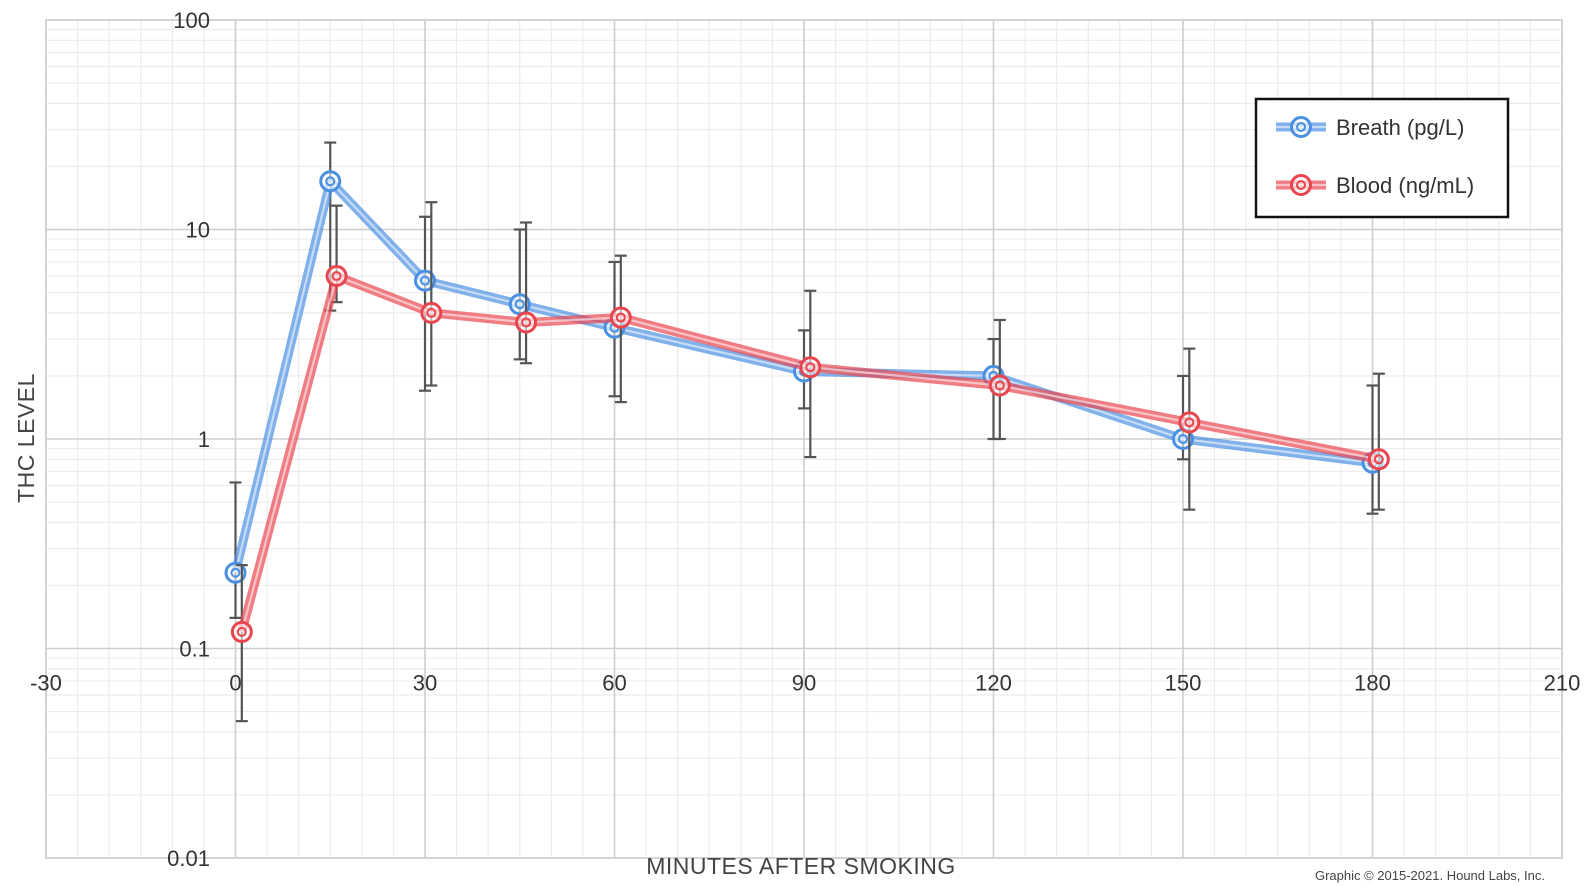 This screenshot has height=886, width=1591. I want to click on credit-text: Graphic © 2015-2021. Hound Labs, Inc., so click(1430, 875).